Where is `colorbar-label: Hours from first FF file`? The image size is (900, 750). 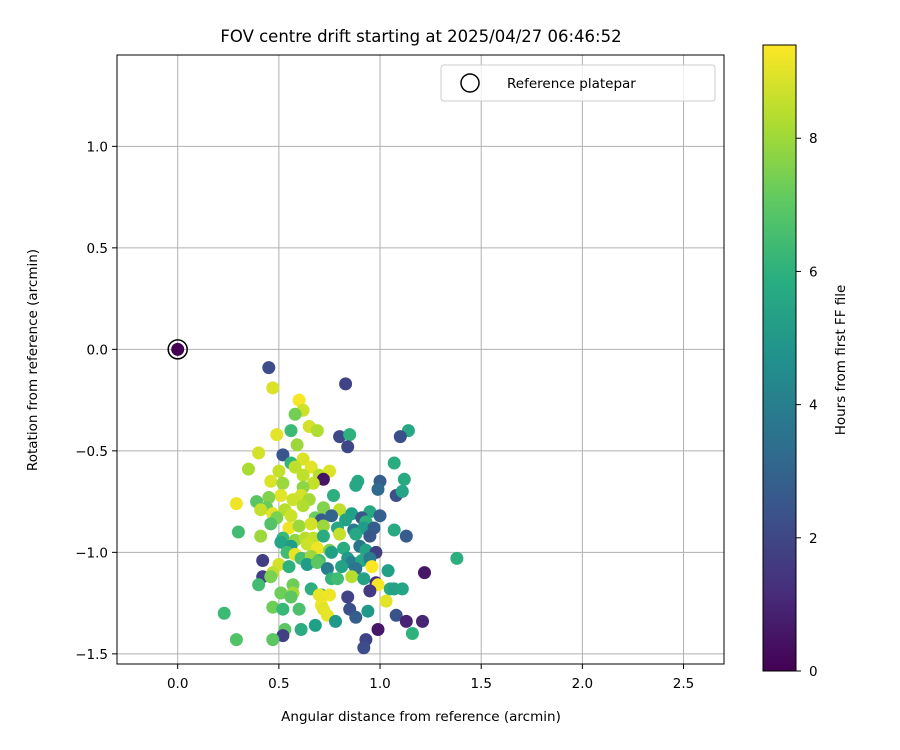
colorbar-label: Hours from first FF file is located at coordinates (841, 360).